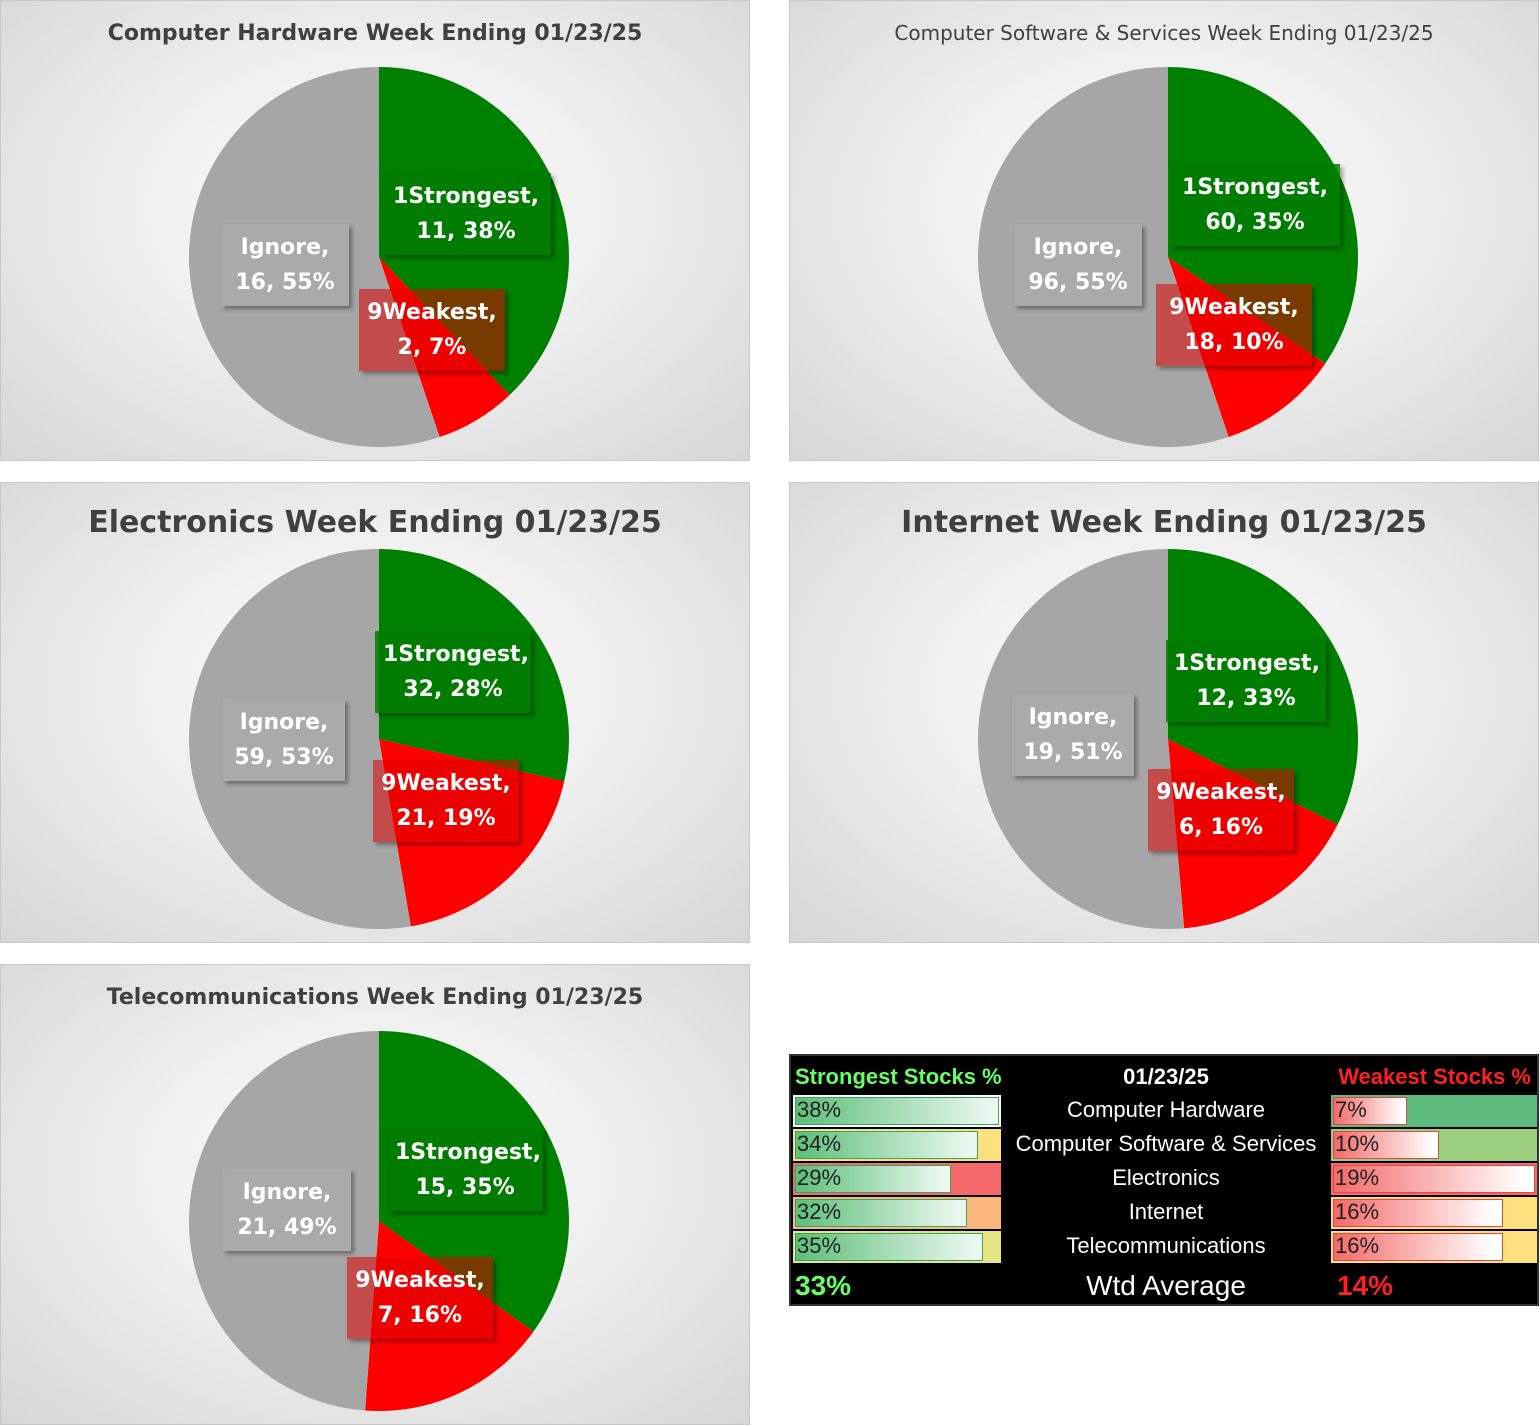  I want to click on slice-label-strongest: 1Strongest, 60, 35%, so click(1255, 205).